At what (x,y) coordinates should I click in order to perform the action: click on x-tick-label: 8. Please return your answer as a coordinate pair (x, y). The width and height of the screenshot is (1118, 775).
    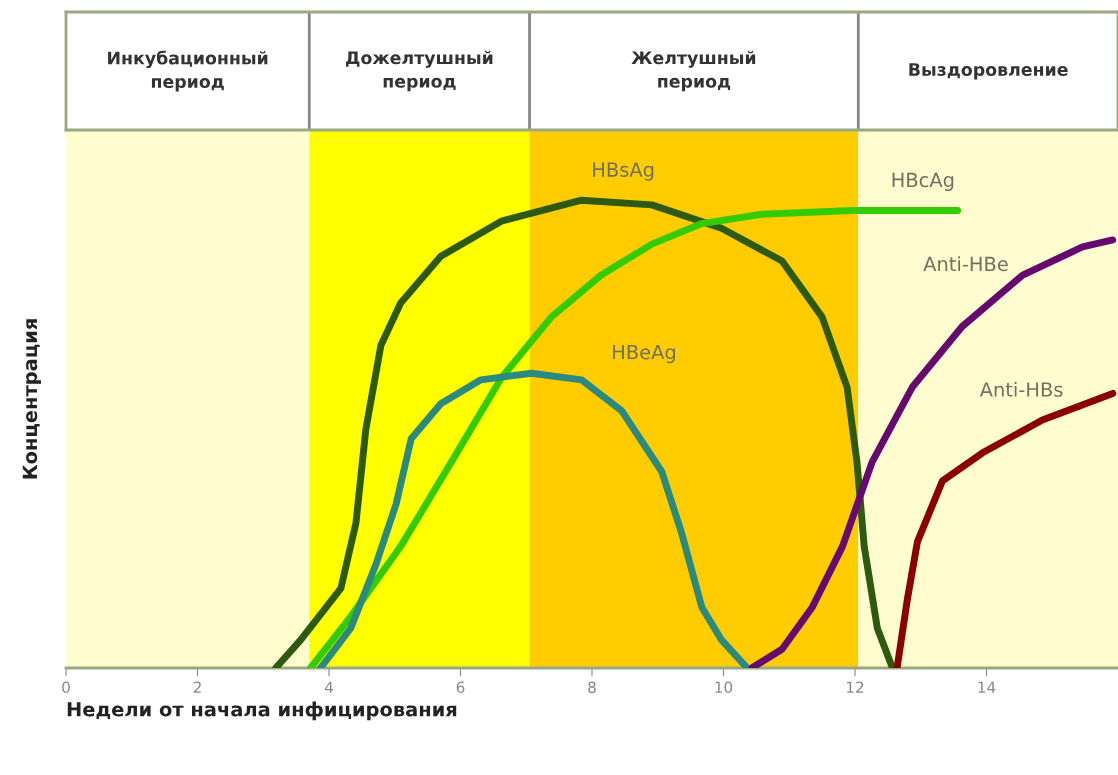
    Looking at the image, I should click on (592, 687).